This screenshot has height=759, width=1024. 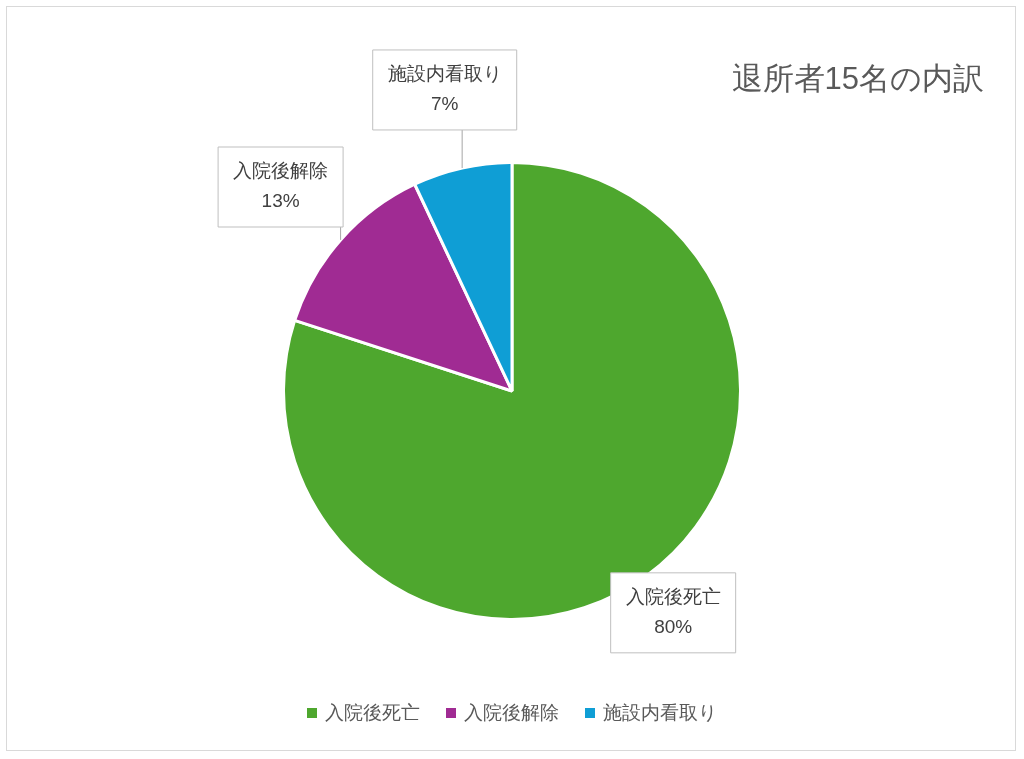 I want to click on slice-label: 施設内看取り, so click(x=444, y=74).